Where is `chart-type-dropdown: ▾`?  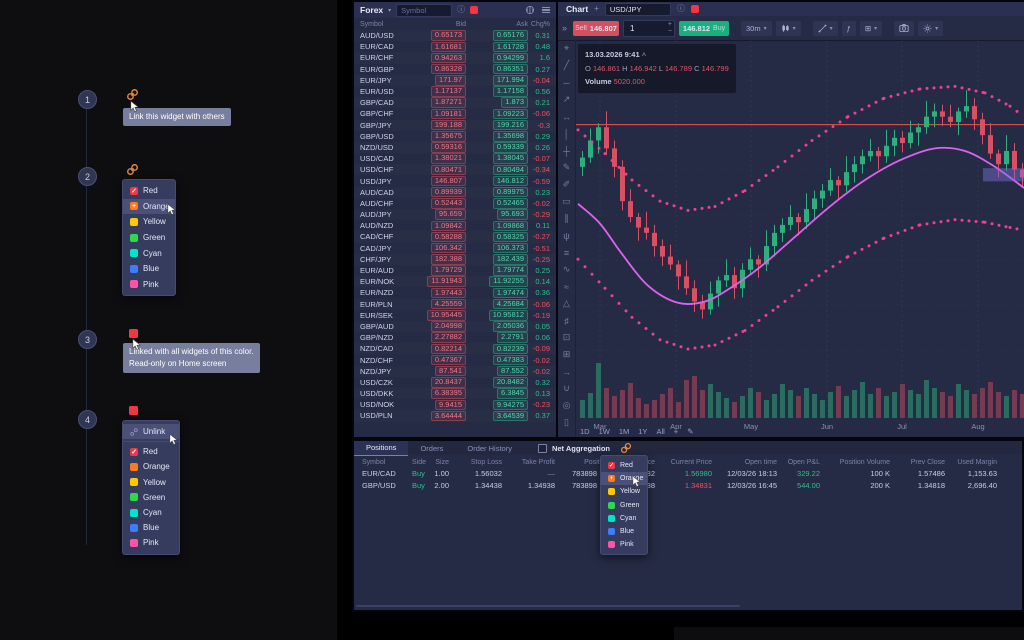 chart-type-dropdown: ▾ is located at coordinates (788, 28).